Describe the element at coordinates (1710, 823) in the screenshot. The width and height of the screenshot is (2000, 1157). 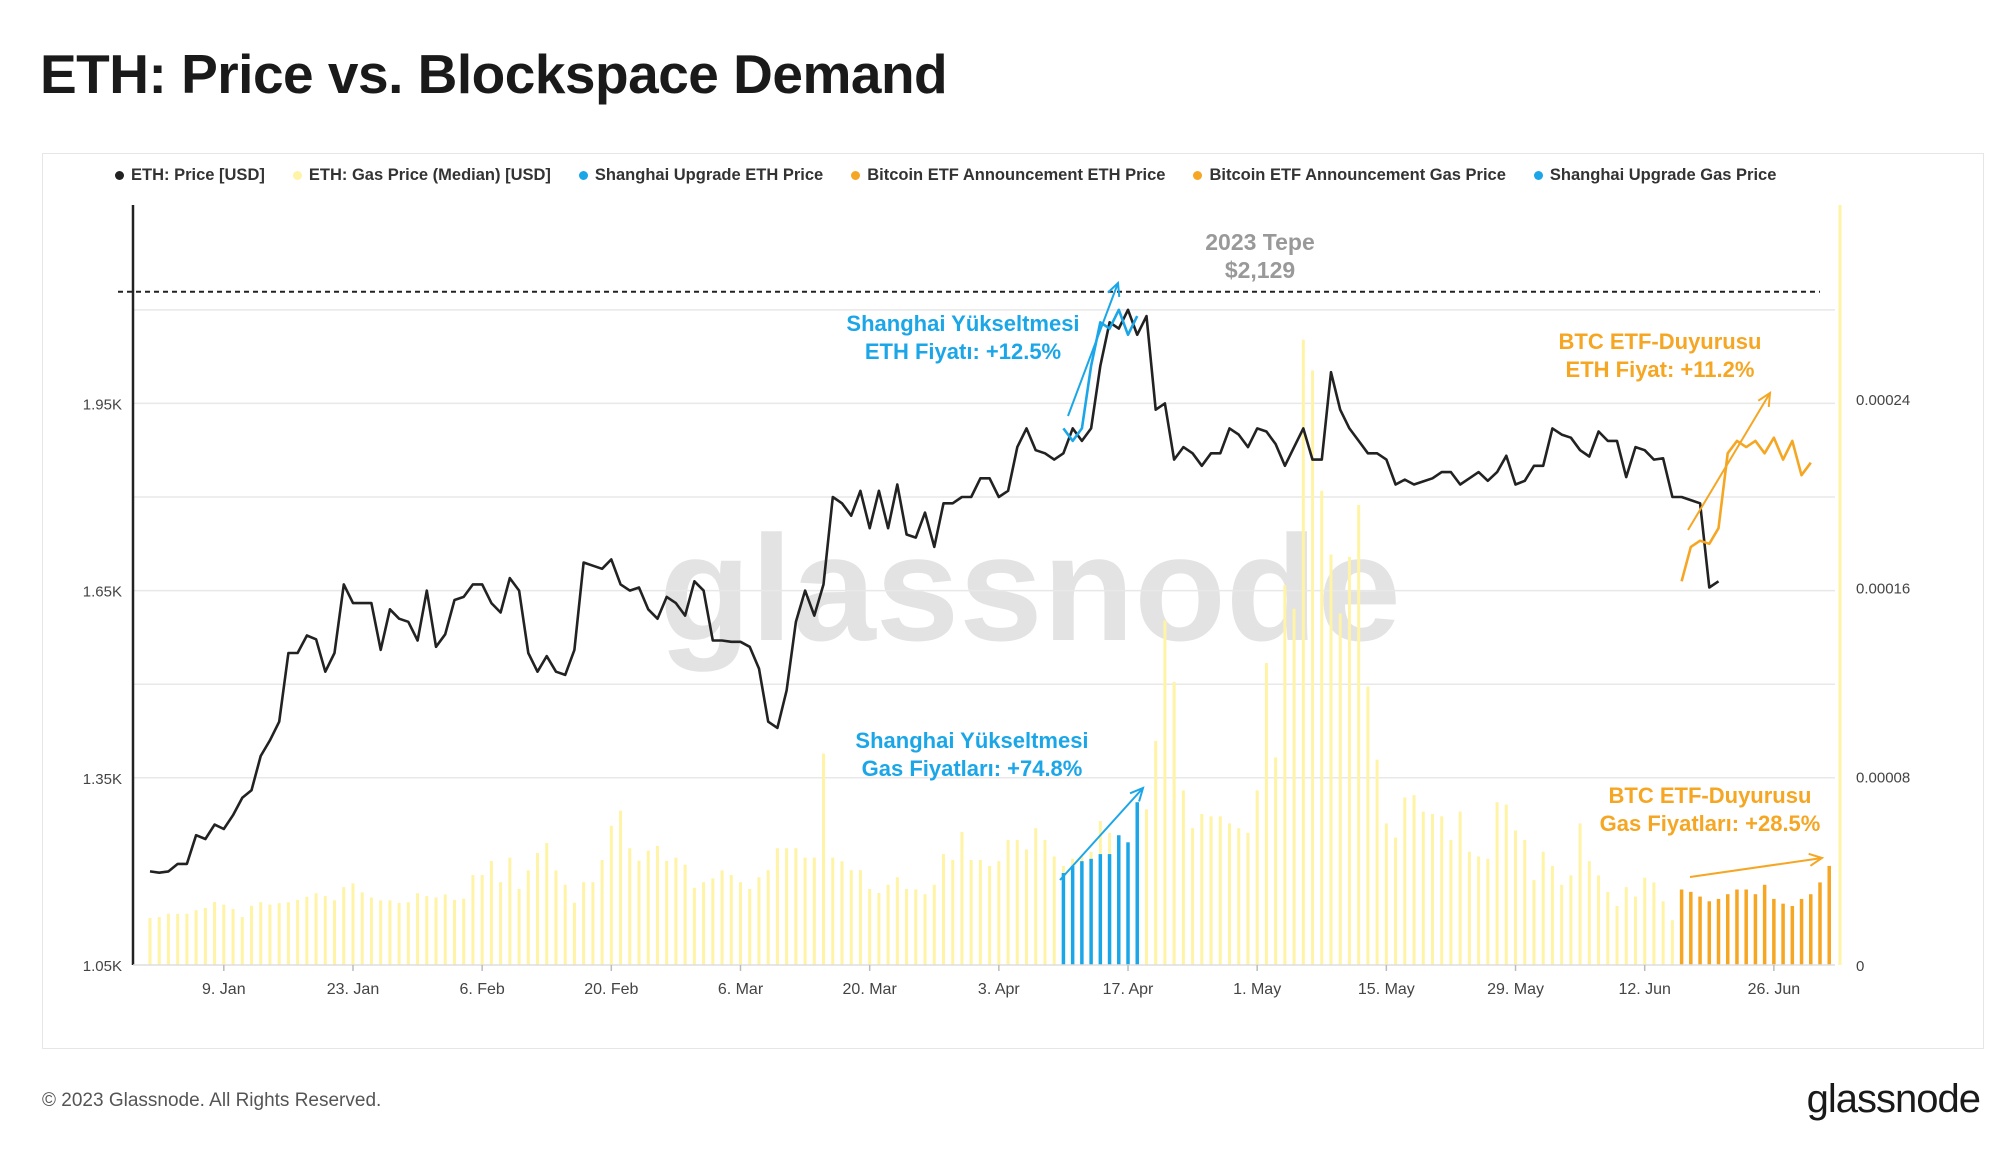
I see `btc-gas-annotation-line2: Gas Fiyatları: +28.5%` at that location.